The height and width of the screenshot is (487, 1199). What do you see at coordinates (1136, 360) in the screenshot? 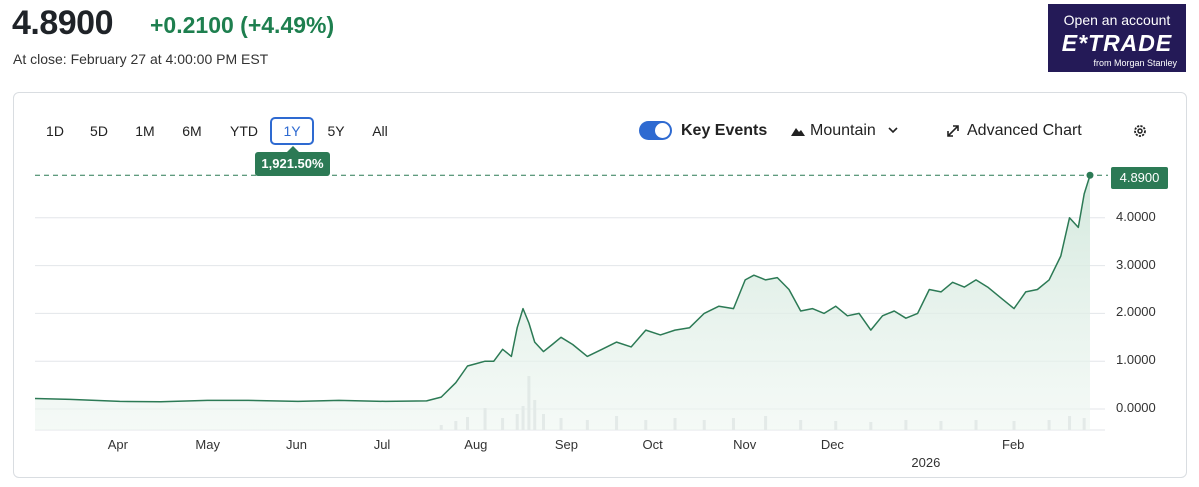
I see `y-tick-label: 1.0000` at bounding box center [1136, 360].